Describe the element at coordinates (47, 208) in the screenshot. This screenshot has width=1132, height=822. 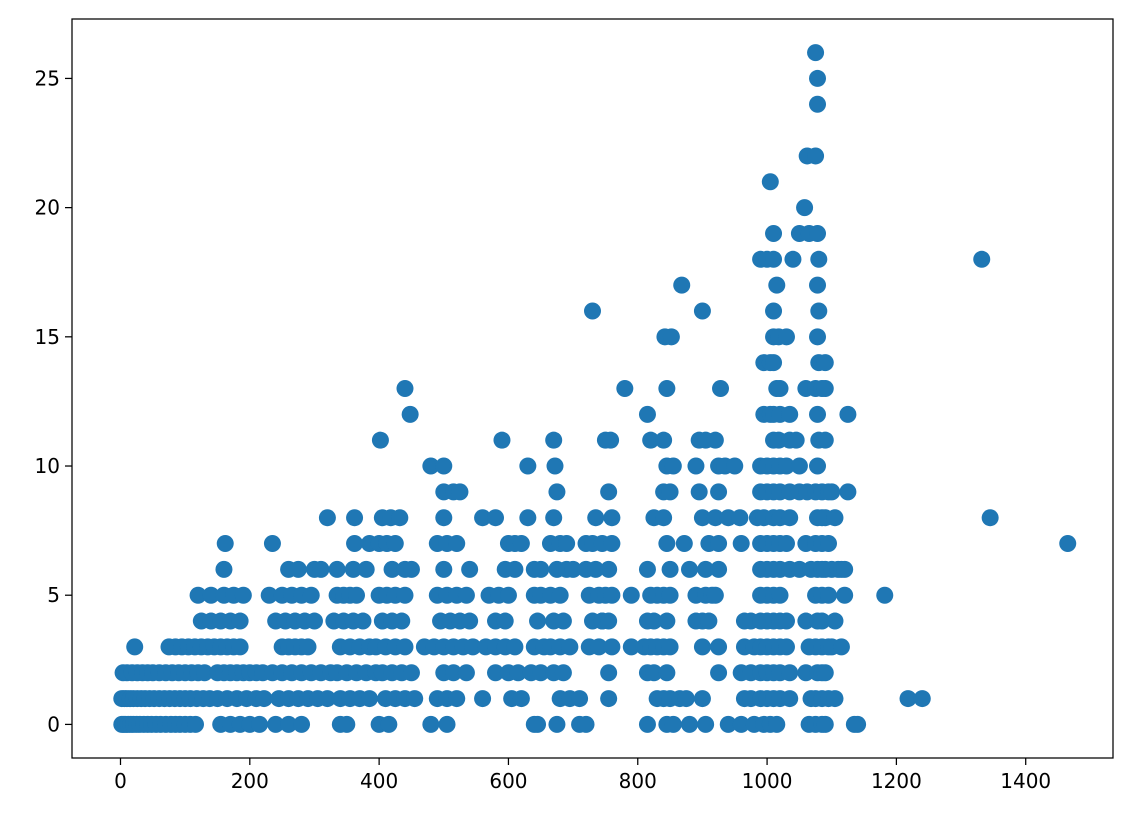
I see `y-tick-label: 20` at that location.